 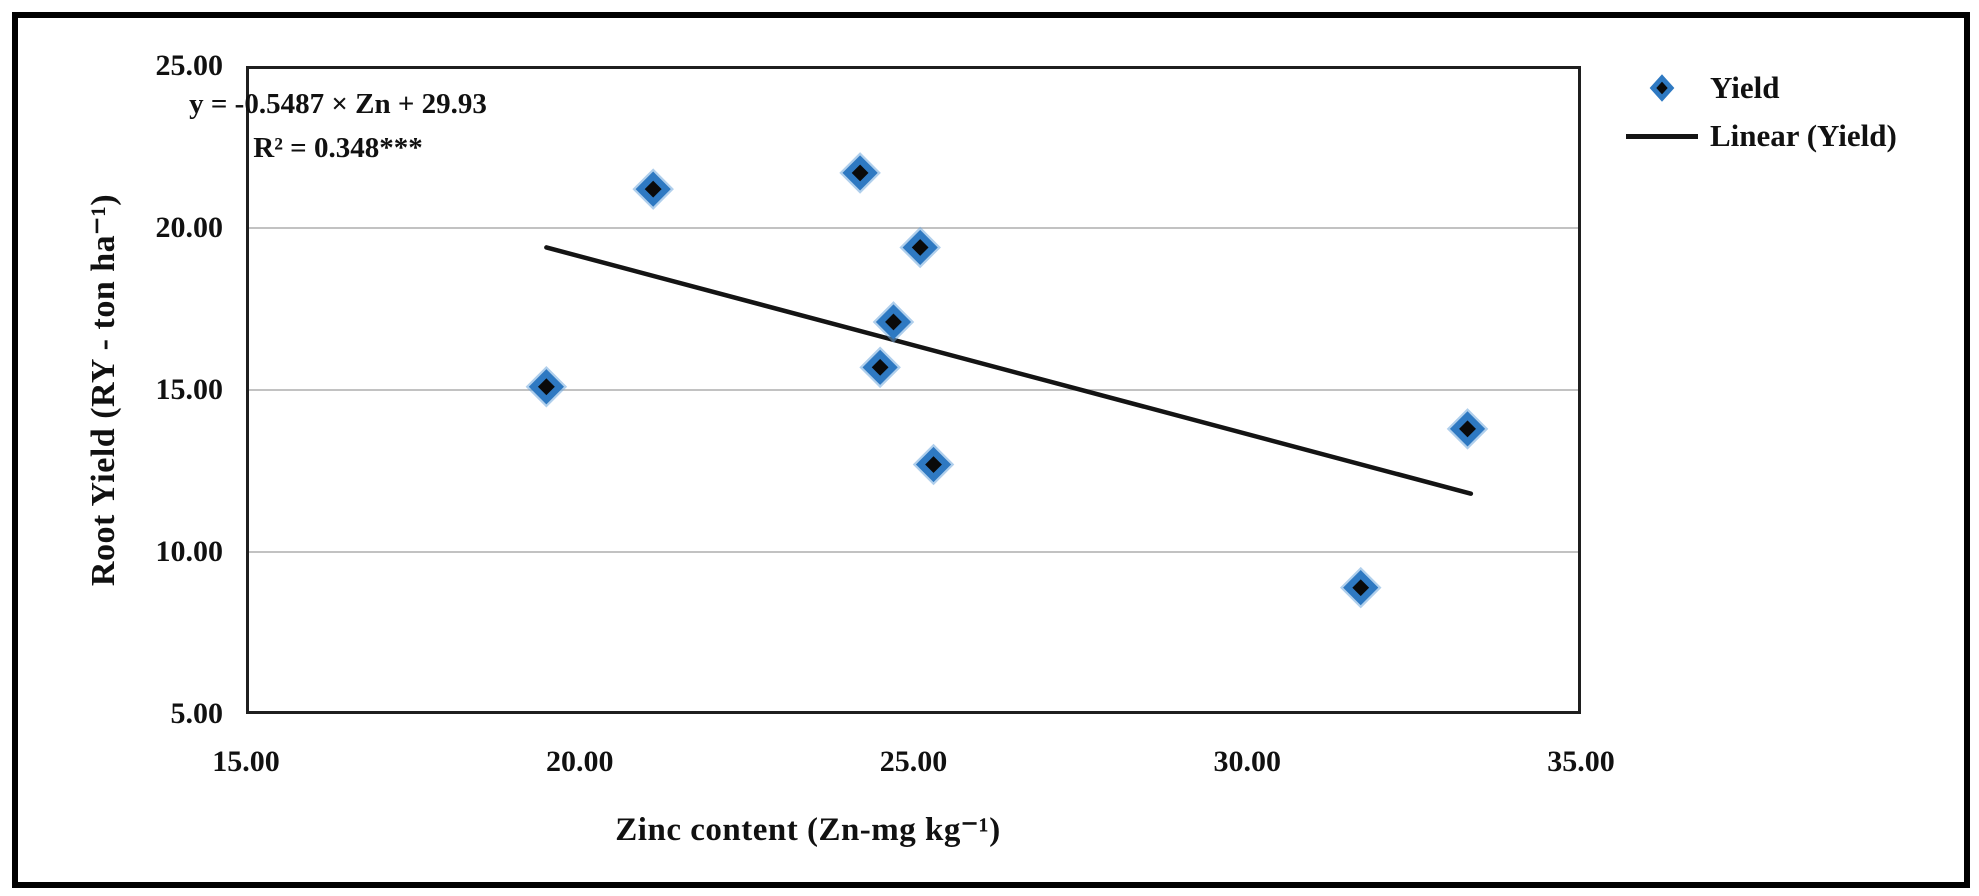 What do you see at coordinates (1803, 135) in the screenshot?
I see `legend-label: Linear (Yield)` at bounding box center [1803, 135].